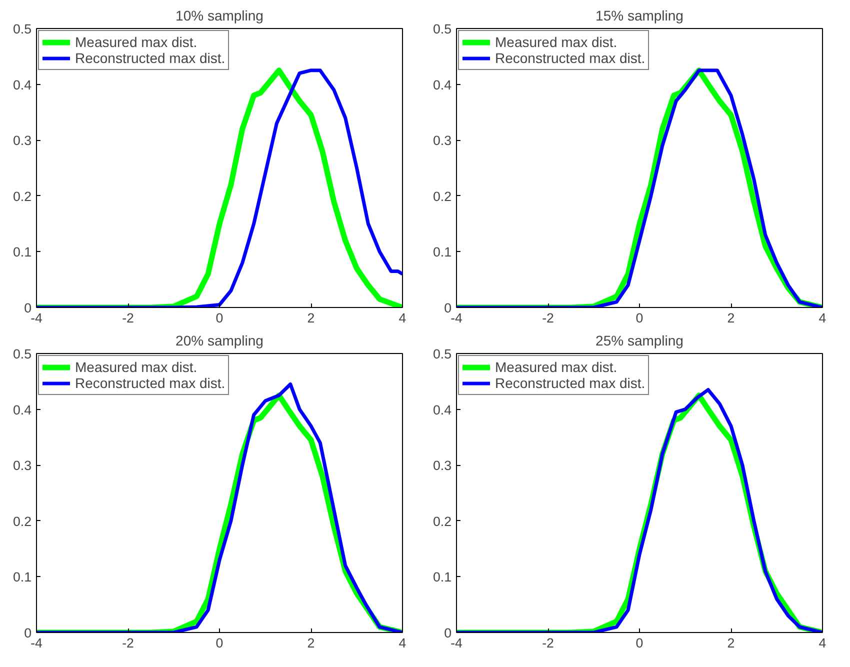 This screenshot has height=667, width=850. What do you see at coordinates (220, 16) in the screenshot?
I see `chart-title: 10% sampling` at bounding box center [220, 16].